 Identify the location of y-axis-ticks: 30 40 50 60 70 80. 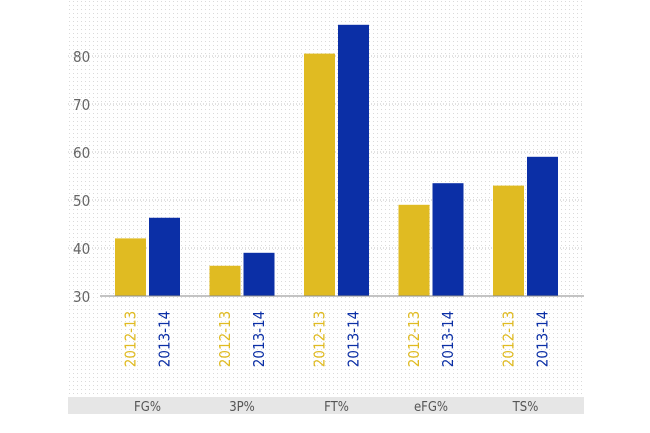
(81, 177).